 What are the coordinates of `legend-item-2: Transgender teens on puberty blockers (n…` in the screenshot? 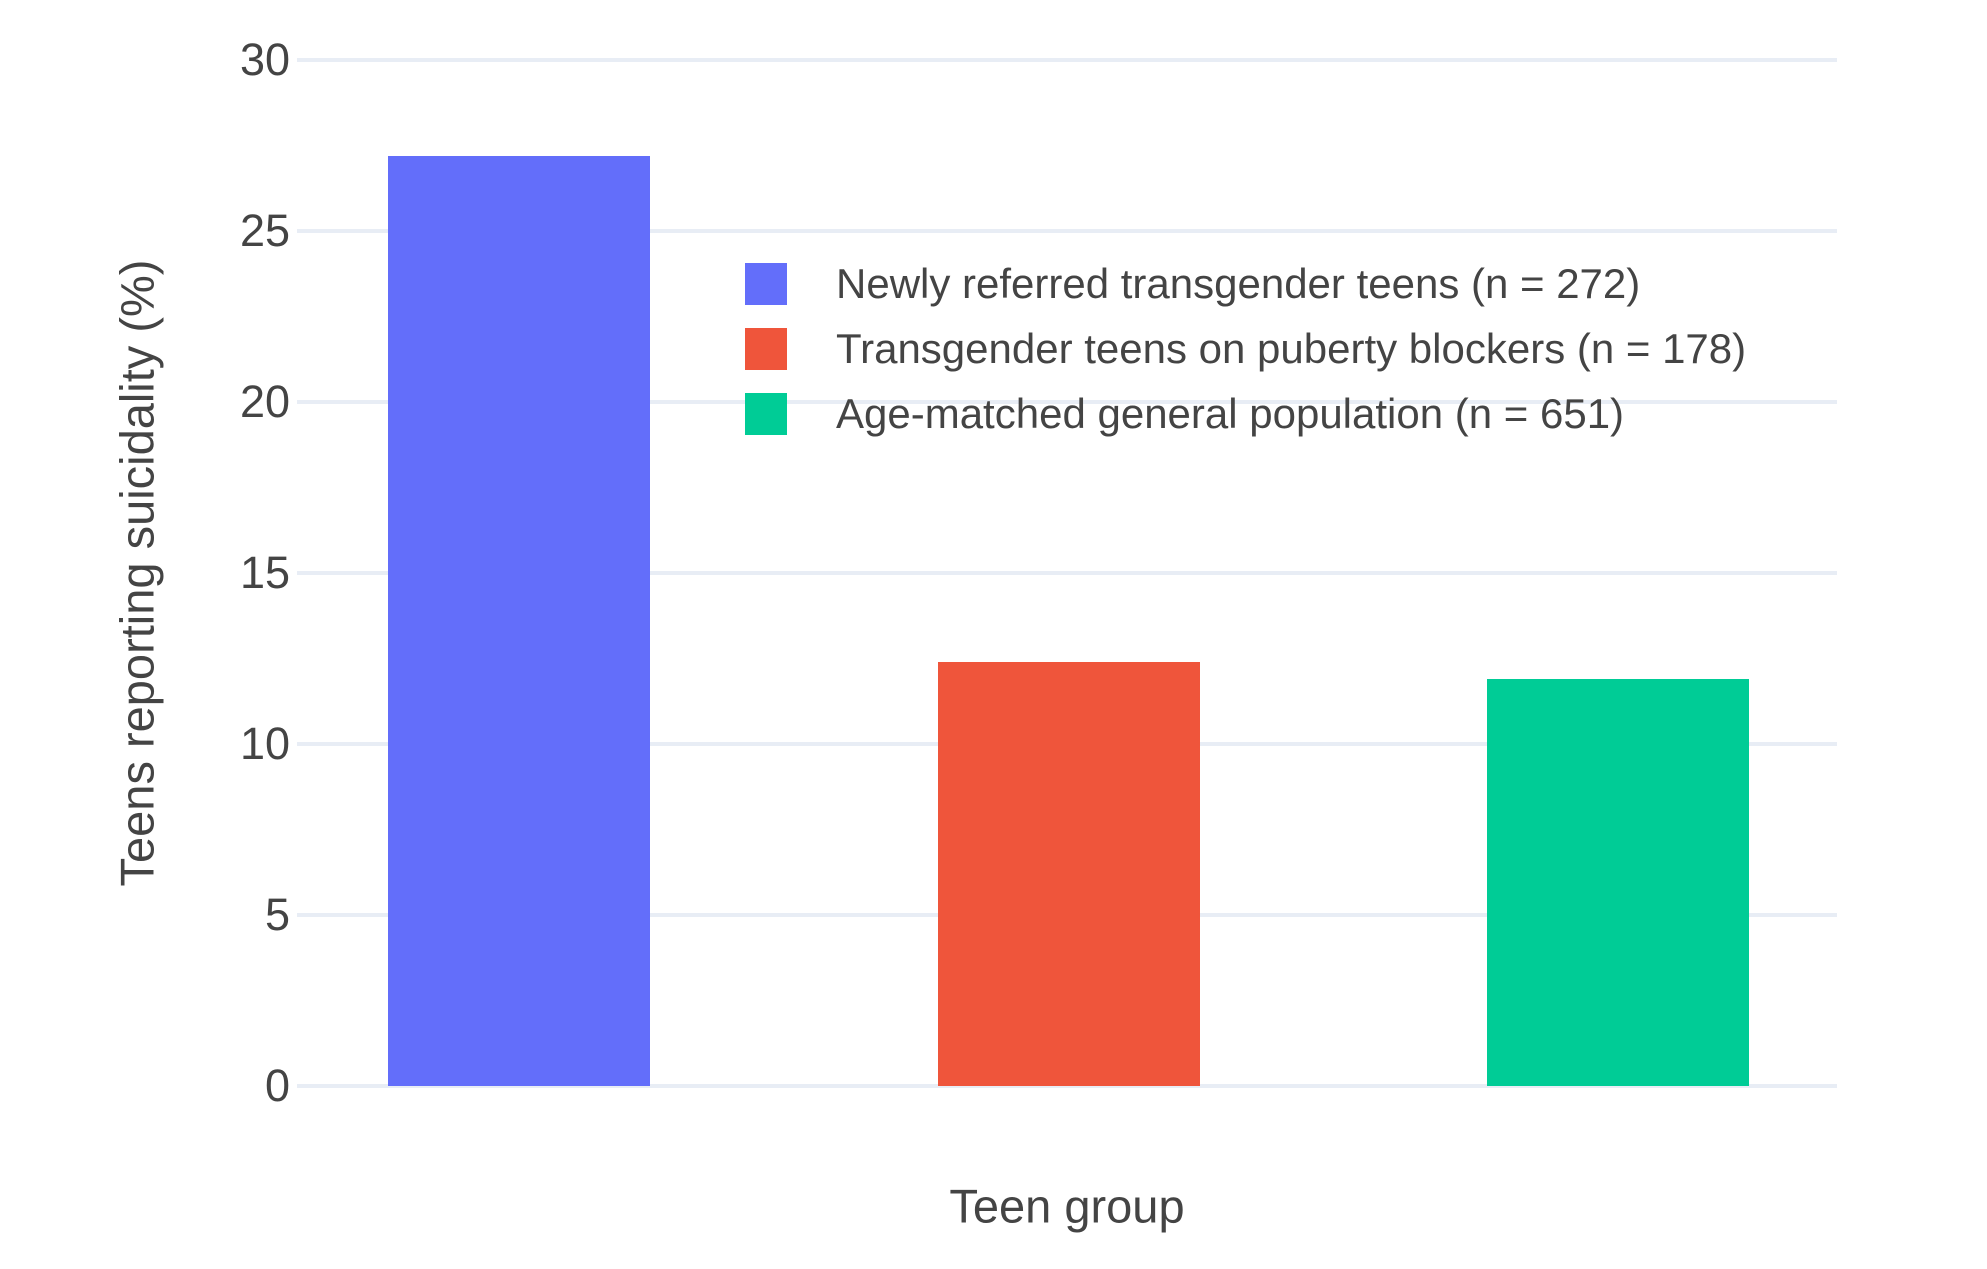 It's located at (1245, 349).